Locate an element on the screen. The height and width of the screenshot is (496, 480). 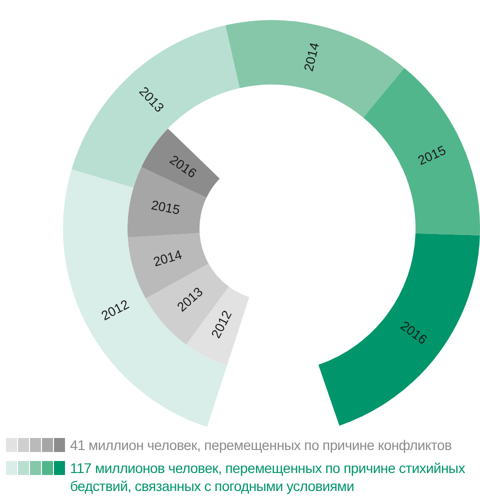
slice-label: 2016 is located at coordinates (183, 166).